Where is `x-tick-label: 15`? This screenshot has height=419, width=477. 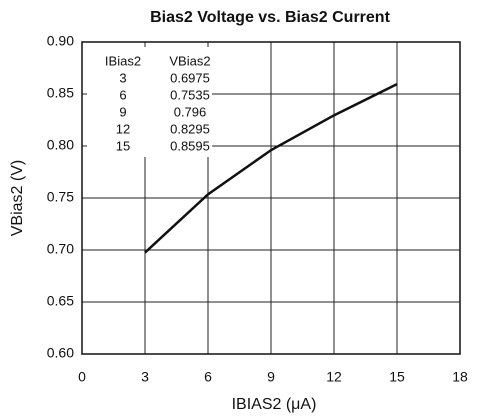
x-tick-label: 15 is located at coordinates (397, 377).